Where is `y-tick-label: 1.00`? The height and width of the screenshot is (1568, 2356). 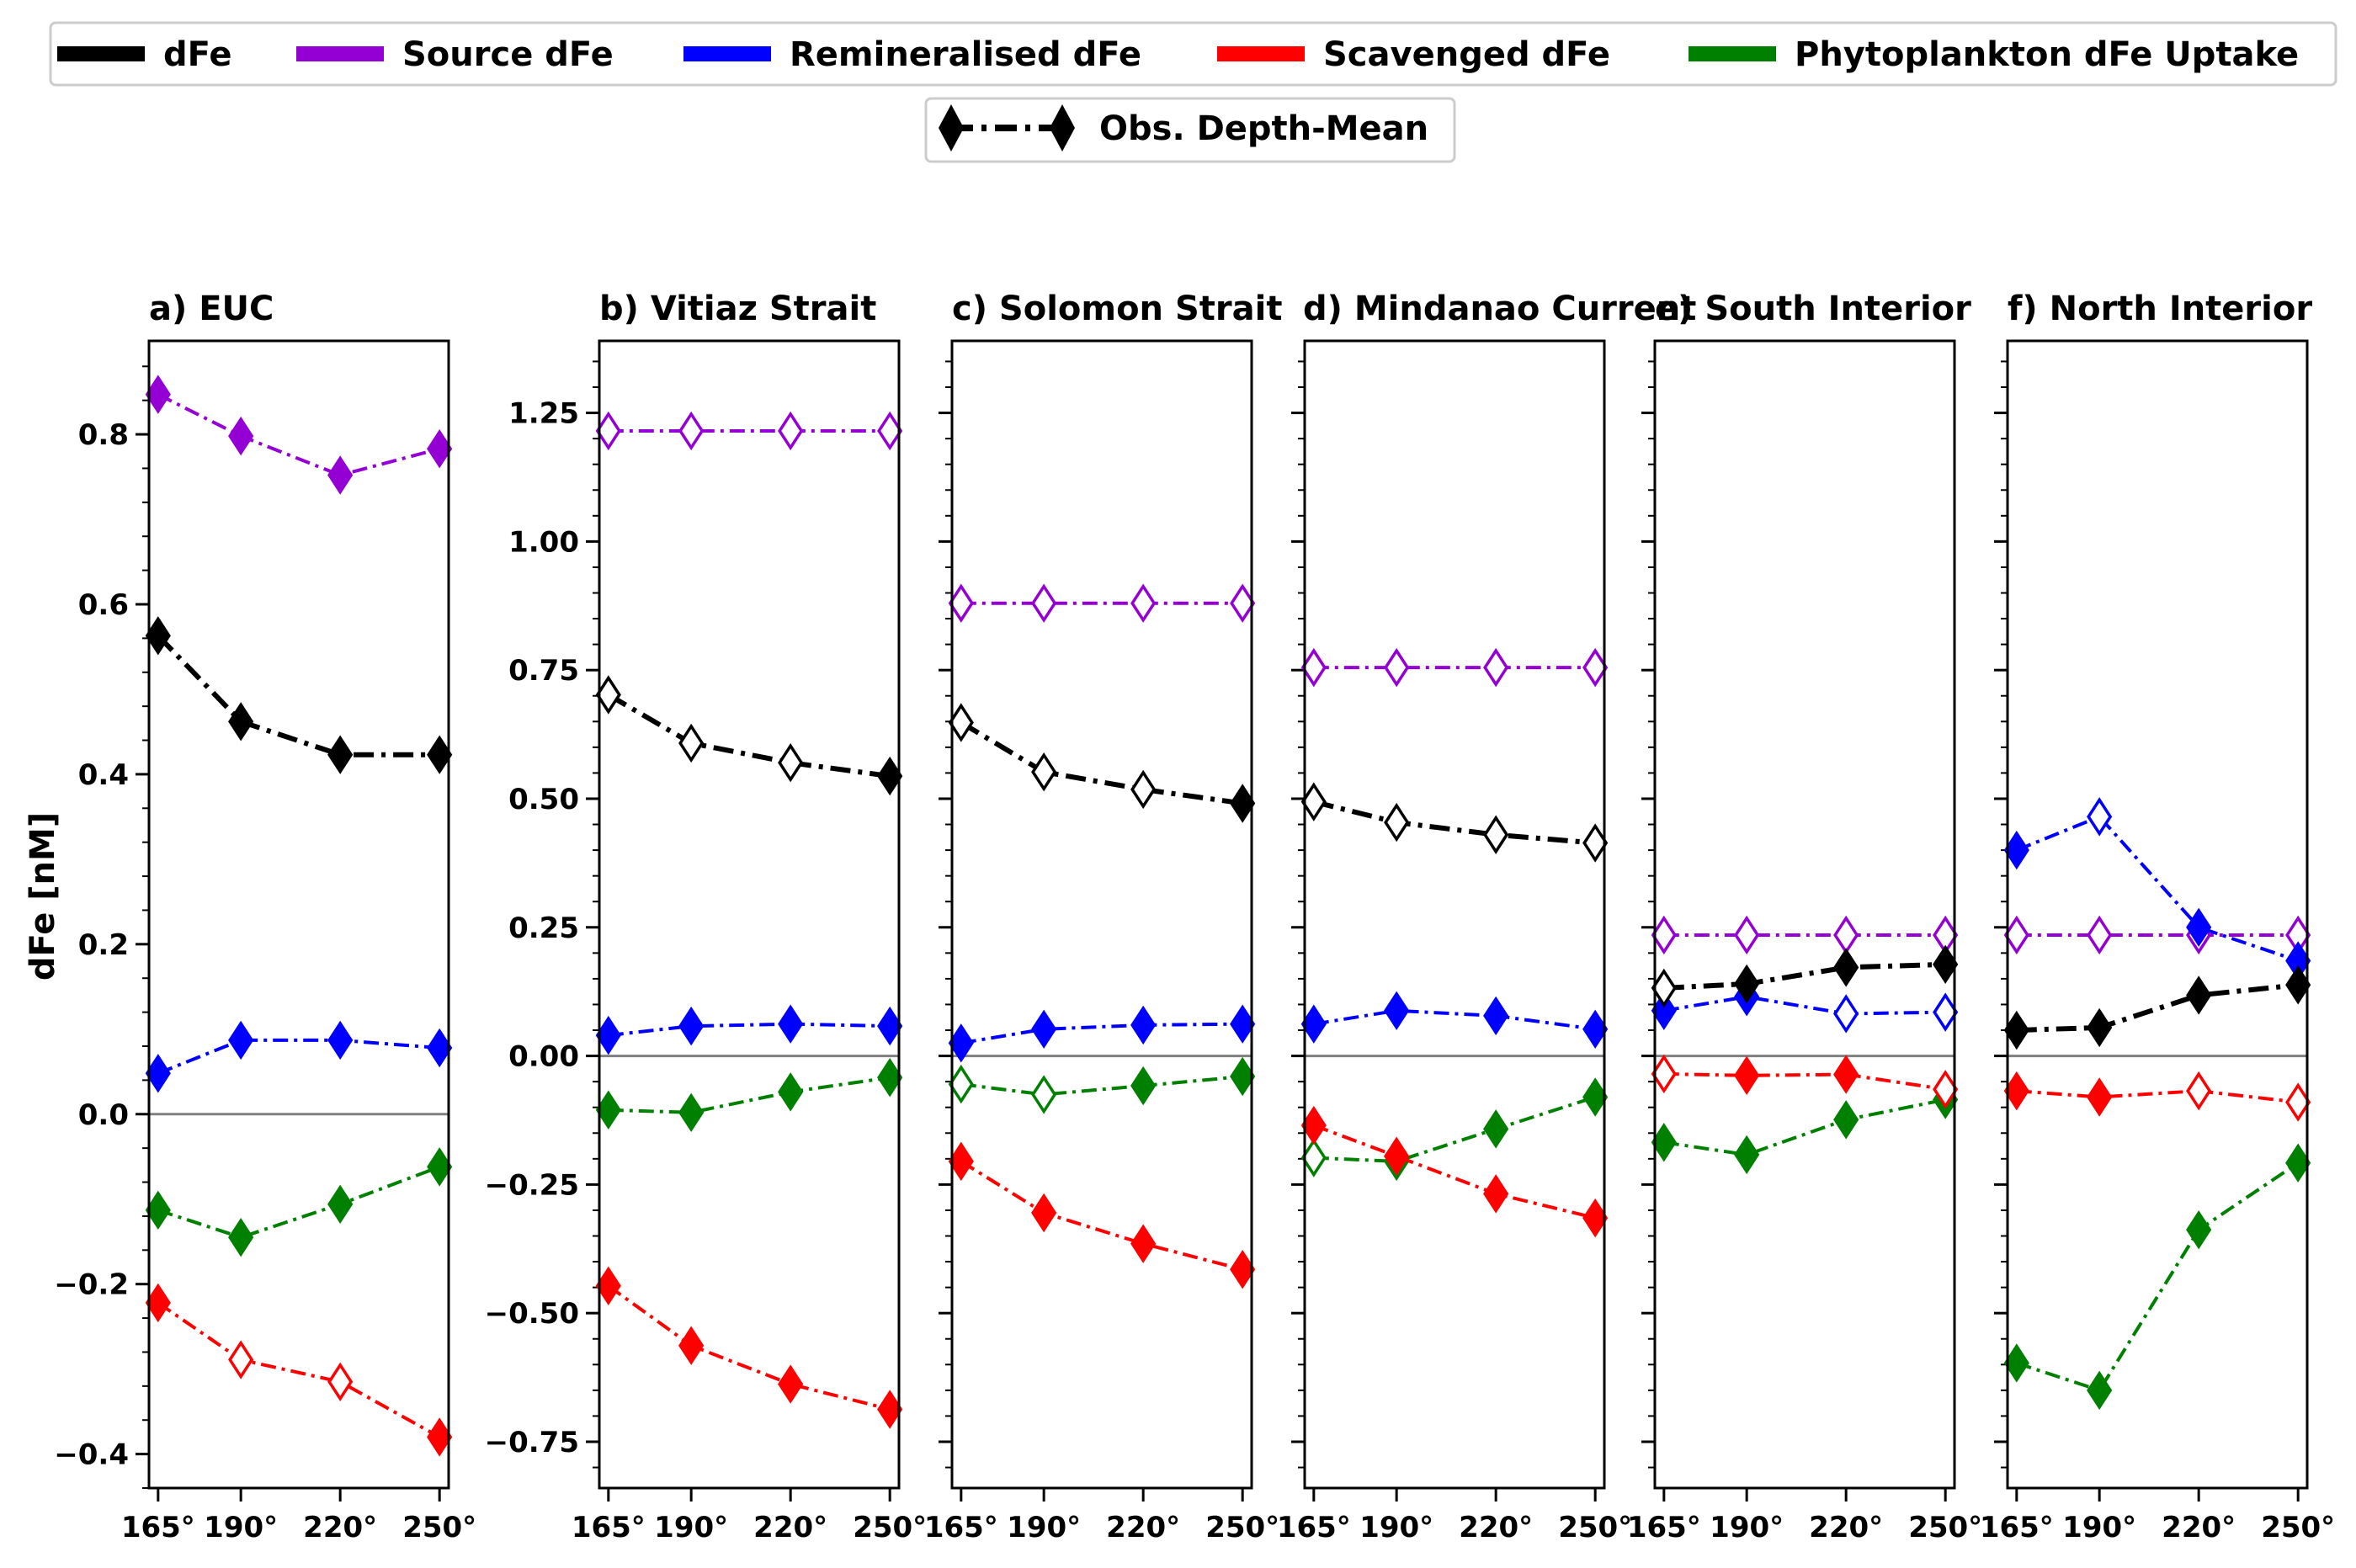 y-tick-label: 1.00 is located at coordinates (543, 542).